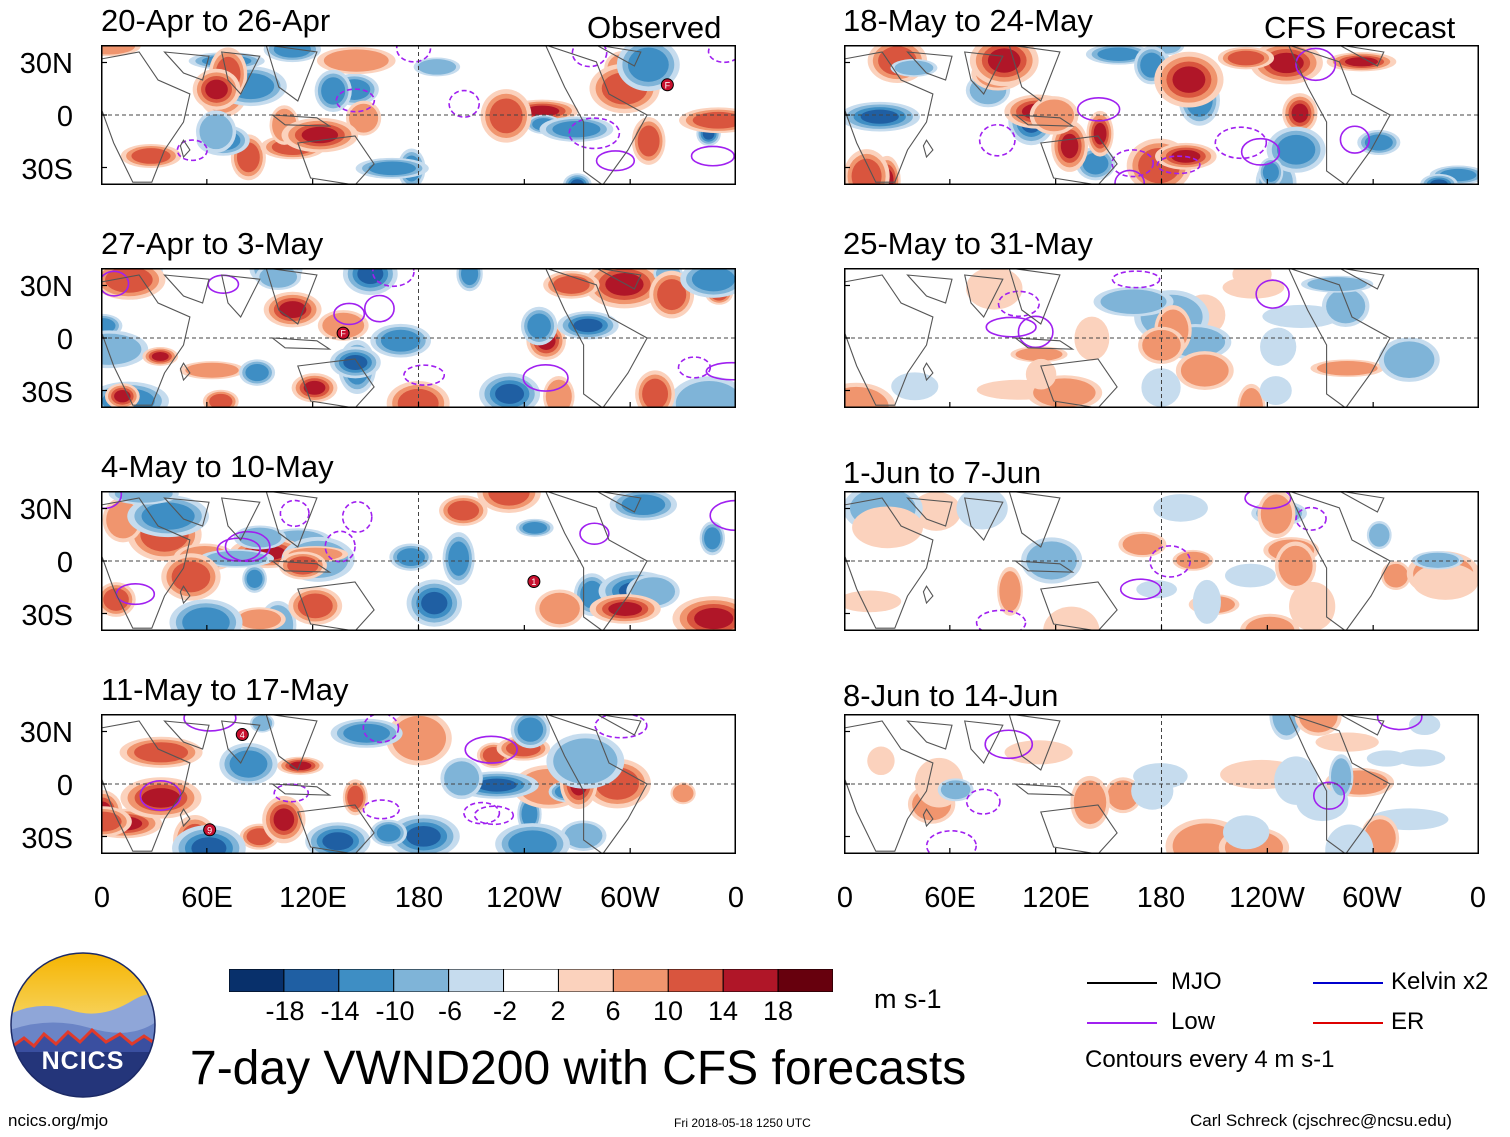  Describe the element at coordinates (558, 1011) in the screenshot. I see `cb-tick-2: 2` at that location.